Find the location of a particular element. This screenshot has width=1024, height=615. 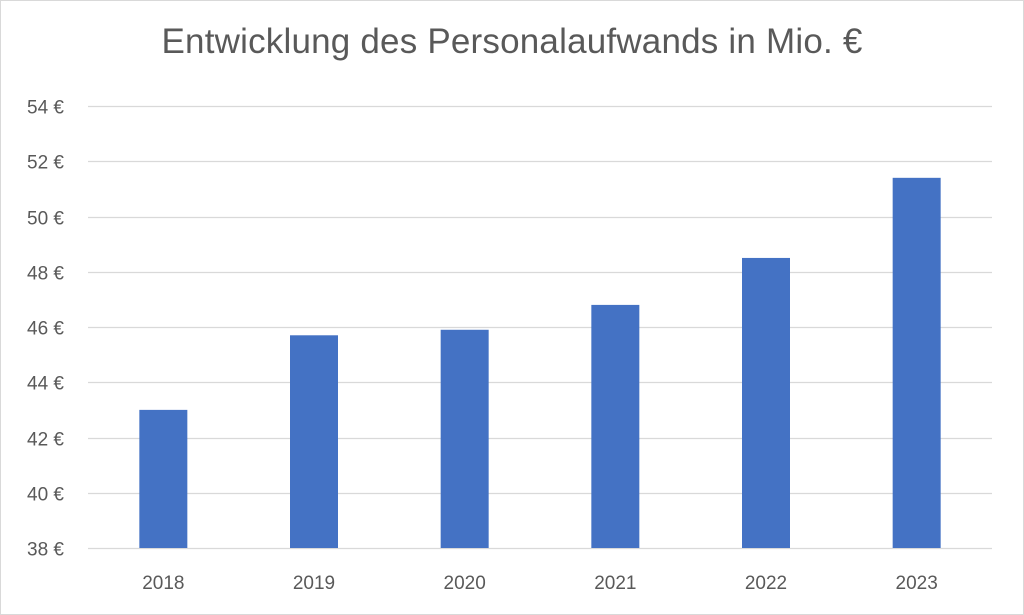

bar-2018 is located at coordinates (163, 478).